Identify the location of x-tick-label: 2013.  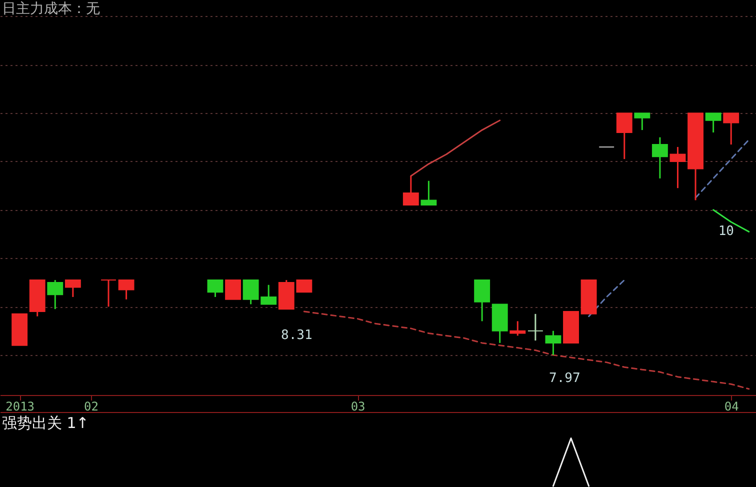
(20, 407).